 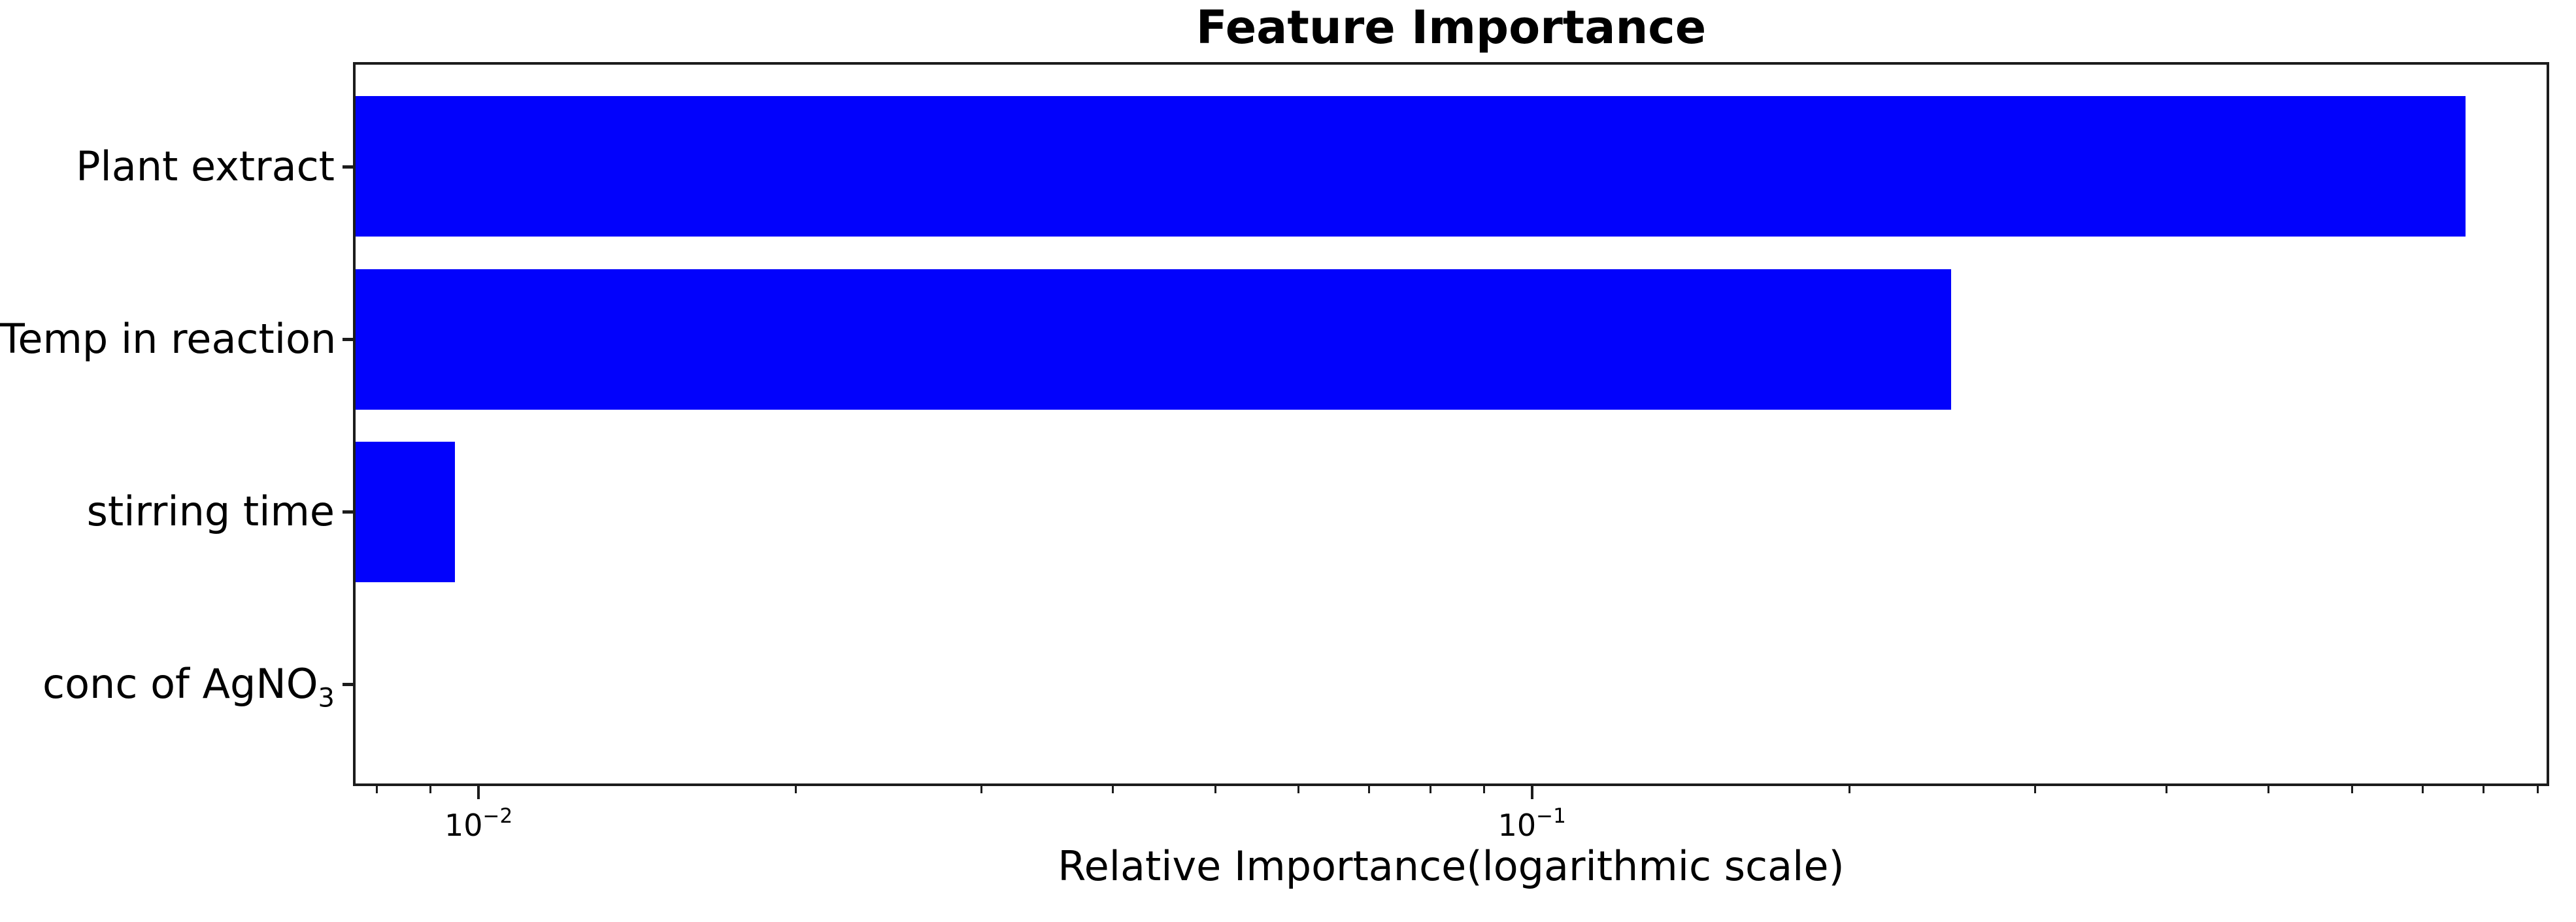 What do you see at coordinates (1551, 816) in the screenshot?
I see `exponent: −1` at bounding box center [1551, 816].